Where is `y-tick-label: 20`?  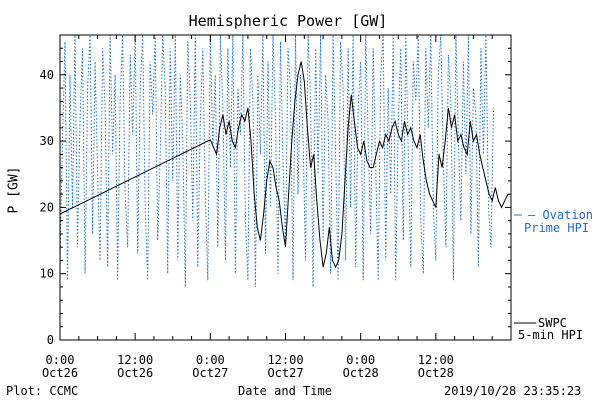
y-tick-label: 20 is located at coordinates (47, 207).